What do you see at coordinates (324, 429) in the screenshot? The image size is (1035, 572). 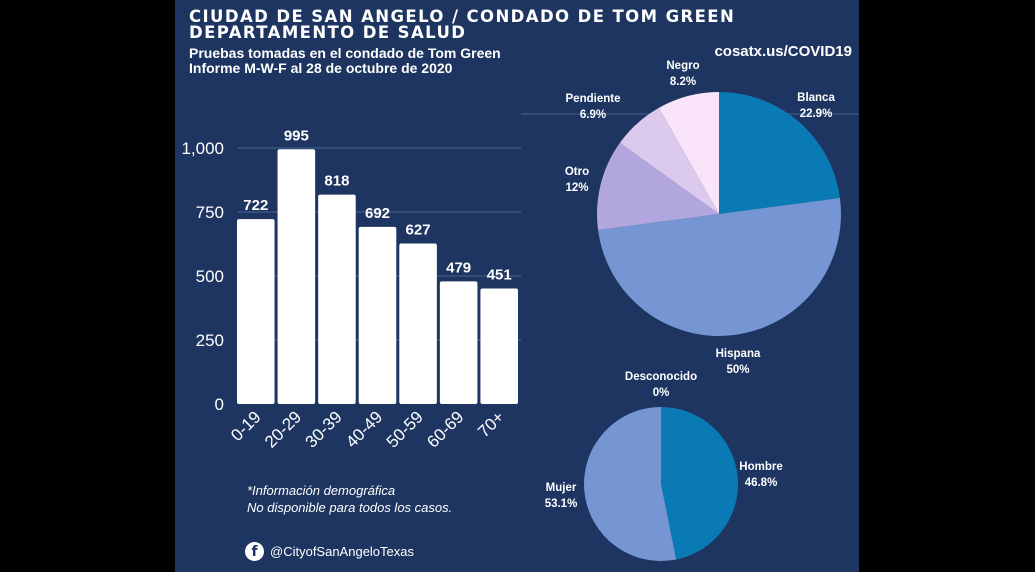 I see `x-tick-label: 30-39` at bounding box center [324, 429].